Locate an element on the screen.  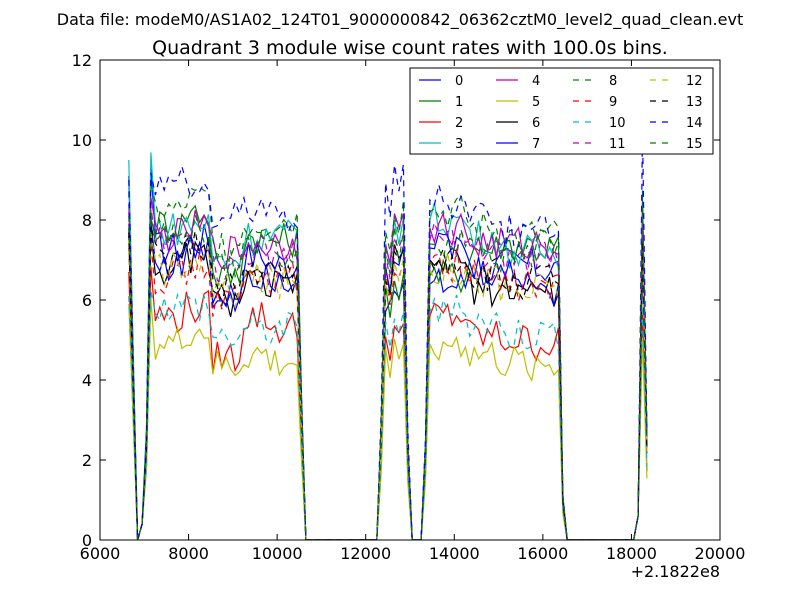
legend-label-15: 15 is located at coordinates (694, 144).